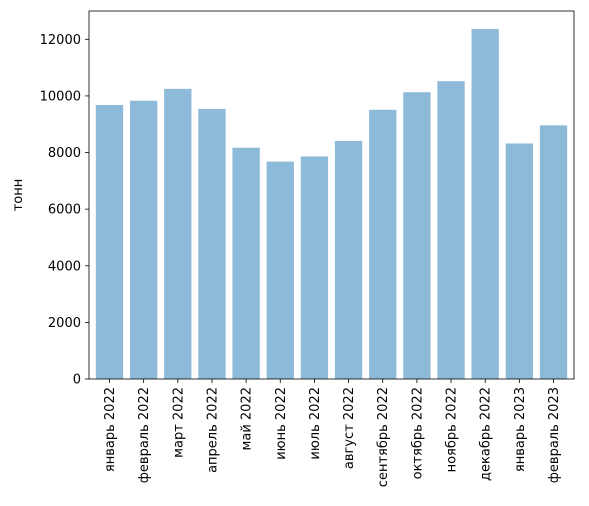  What do you see at coordinates (64, 266) in the screenshot?
I see `y-tick-label-3: 4000` at bounding box center [64, 266].